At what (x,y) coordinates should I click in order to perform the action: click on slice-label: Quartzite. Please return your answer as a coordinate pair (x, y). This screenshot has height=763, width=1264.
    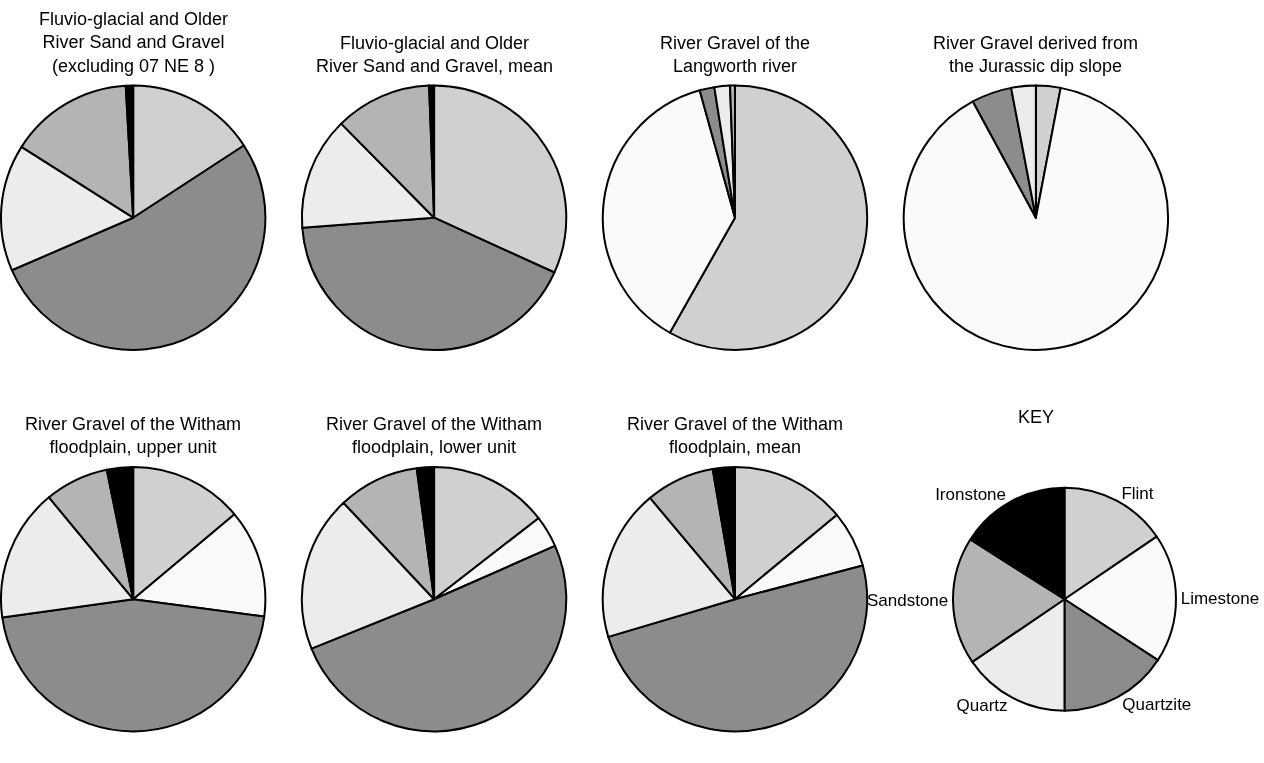
    Looking at the image, I should click on (1157, 705).